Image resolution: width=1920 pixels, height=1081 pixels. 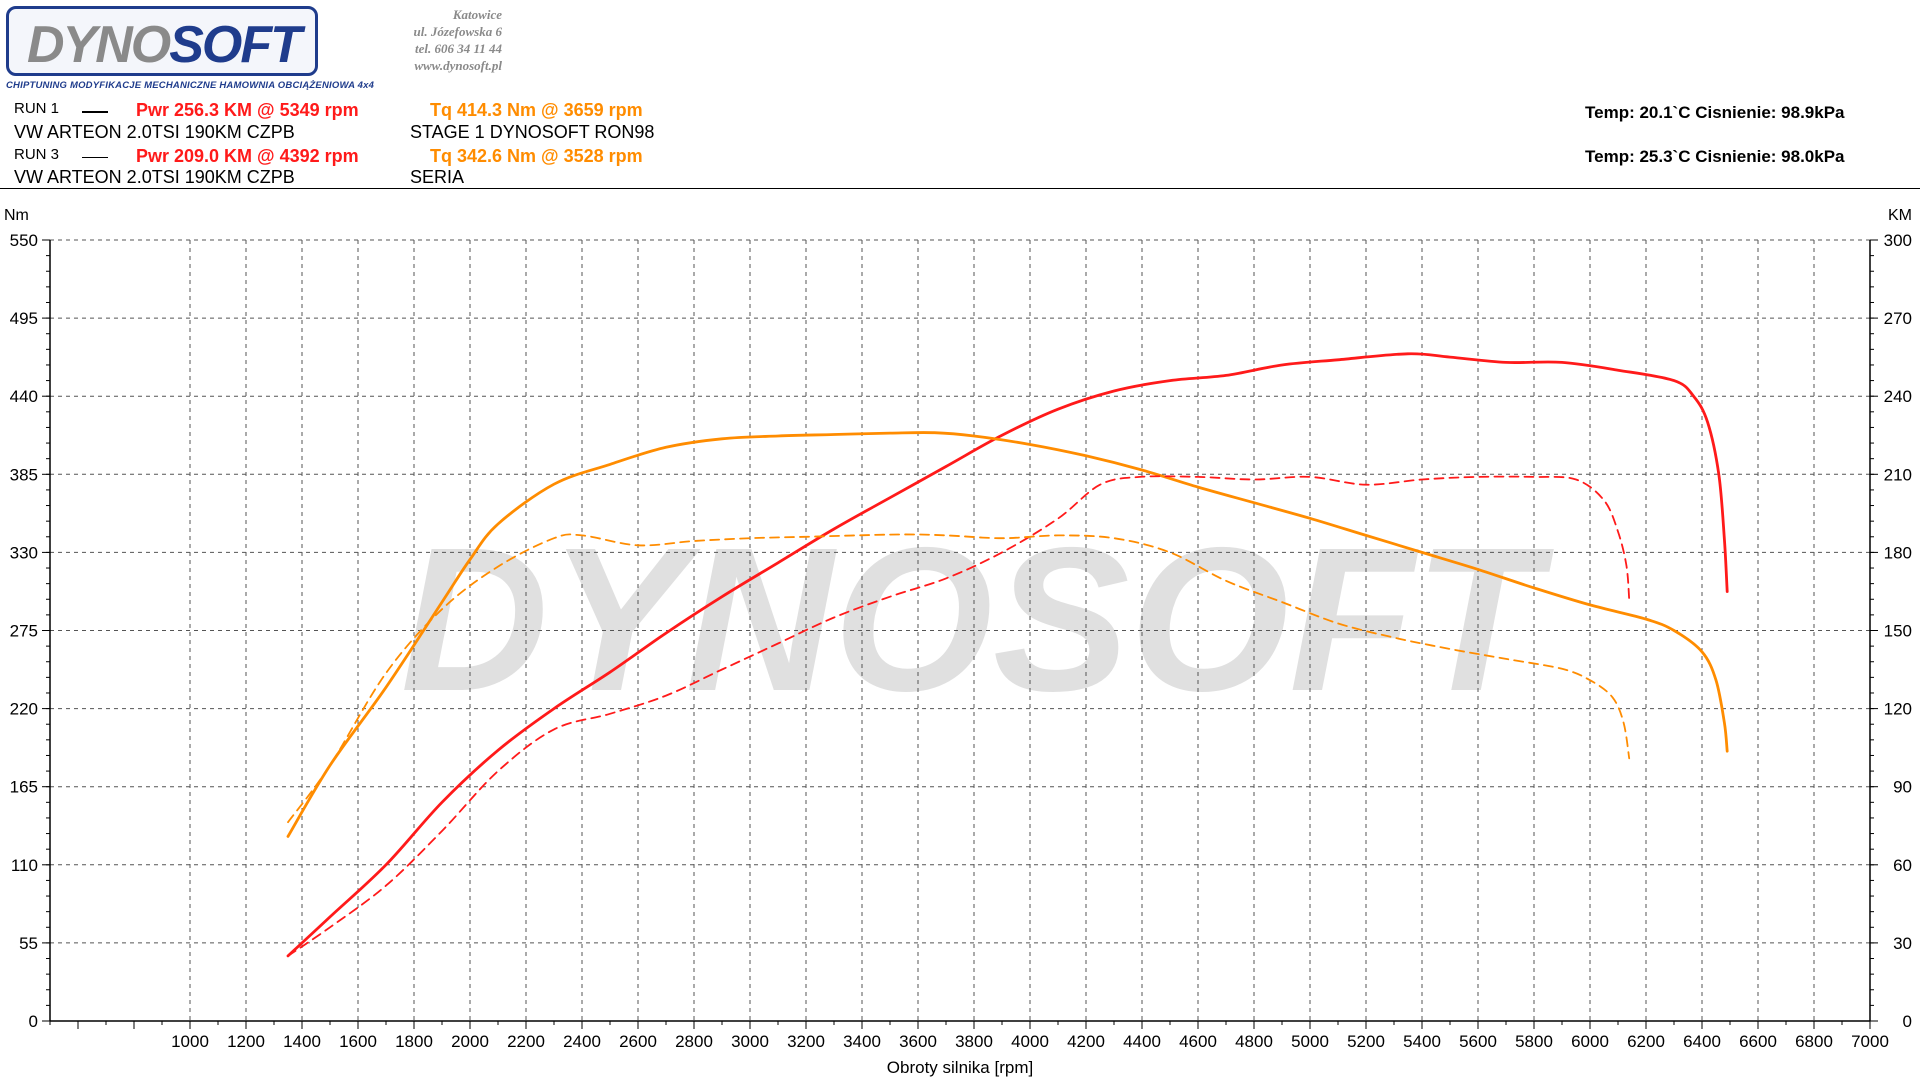 What do you see at coordinates (638, 1041) in the screenshot?
I see `x-tick-label: 2600` at bounding box center [638, 1041].